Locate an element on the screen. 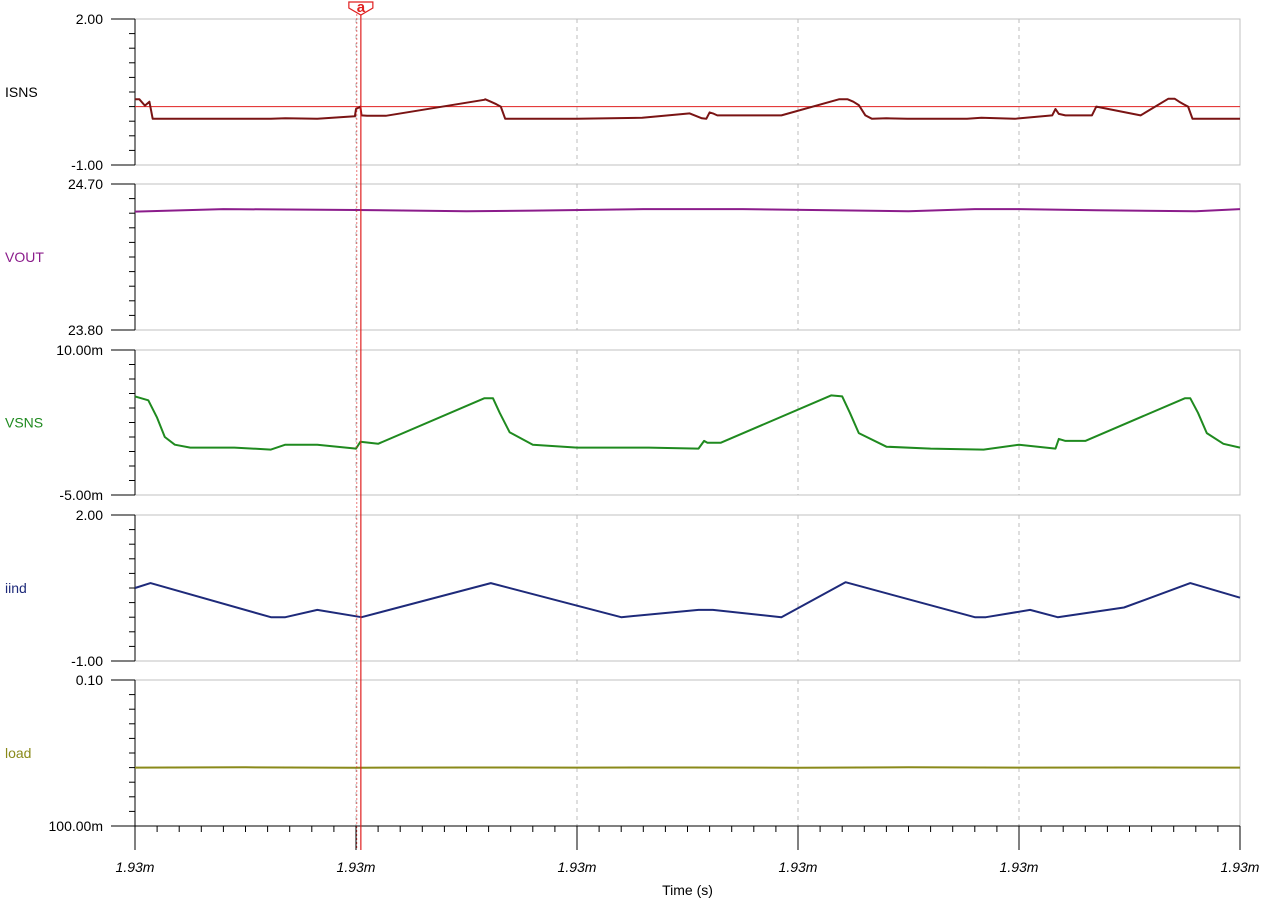 The width and height of the screenshot is (1278, 915). trace-vsns is located at coordinates (687, 422).